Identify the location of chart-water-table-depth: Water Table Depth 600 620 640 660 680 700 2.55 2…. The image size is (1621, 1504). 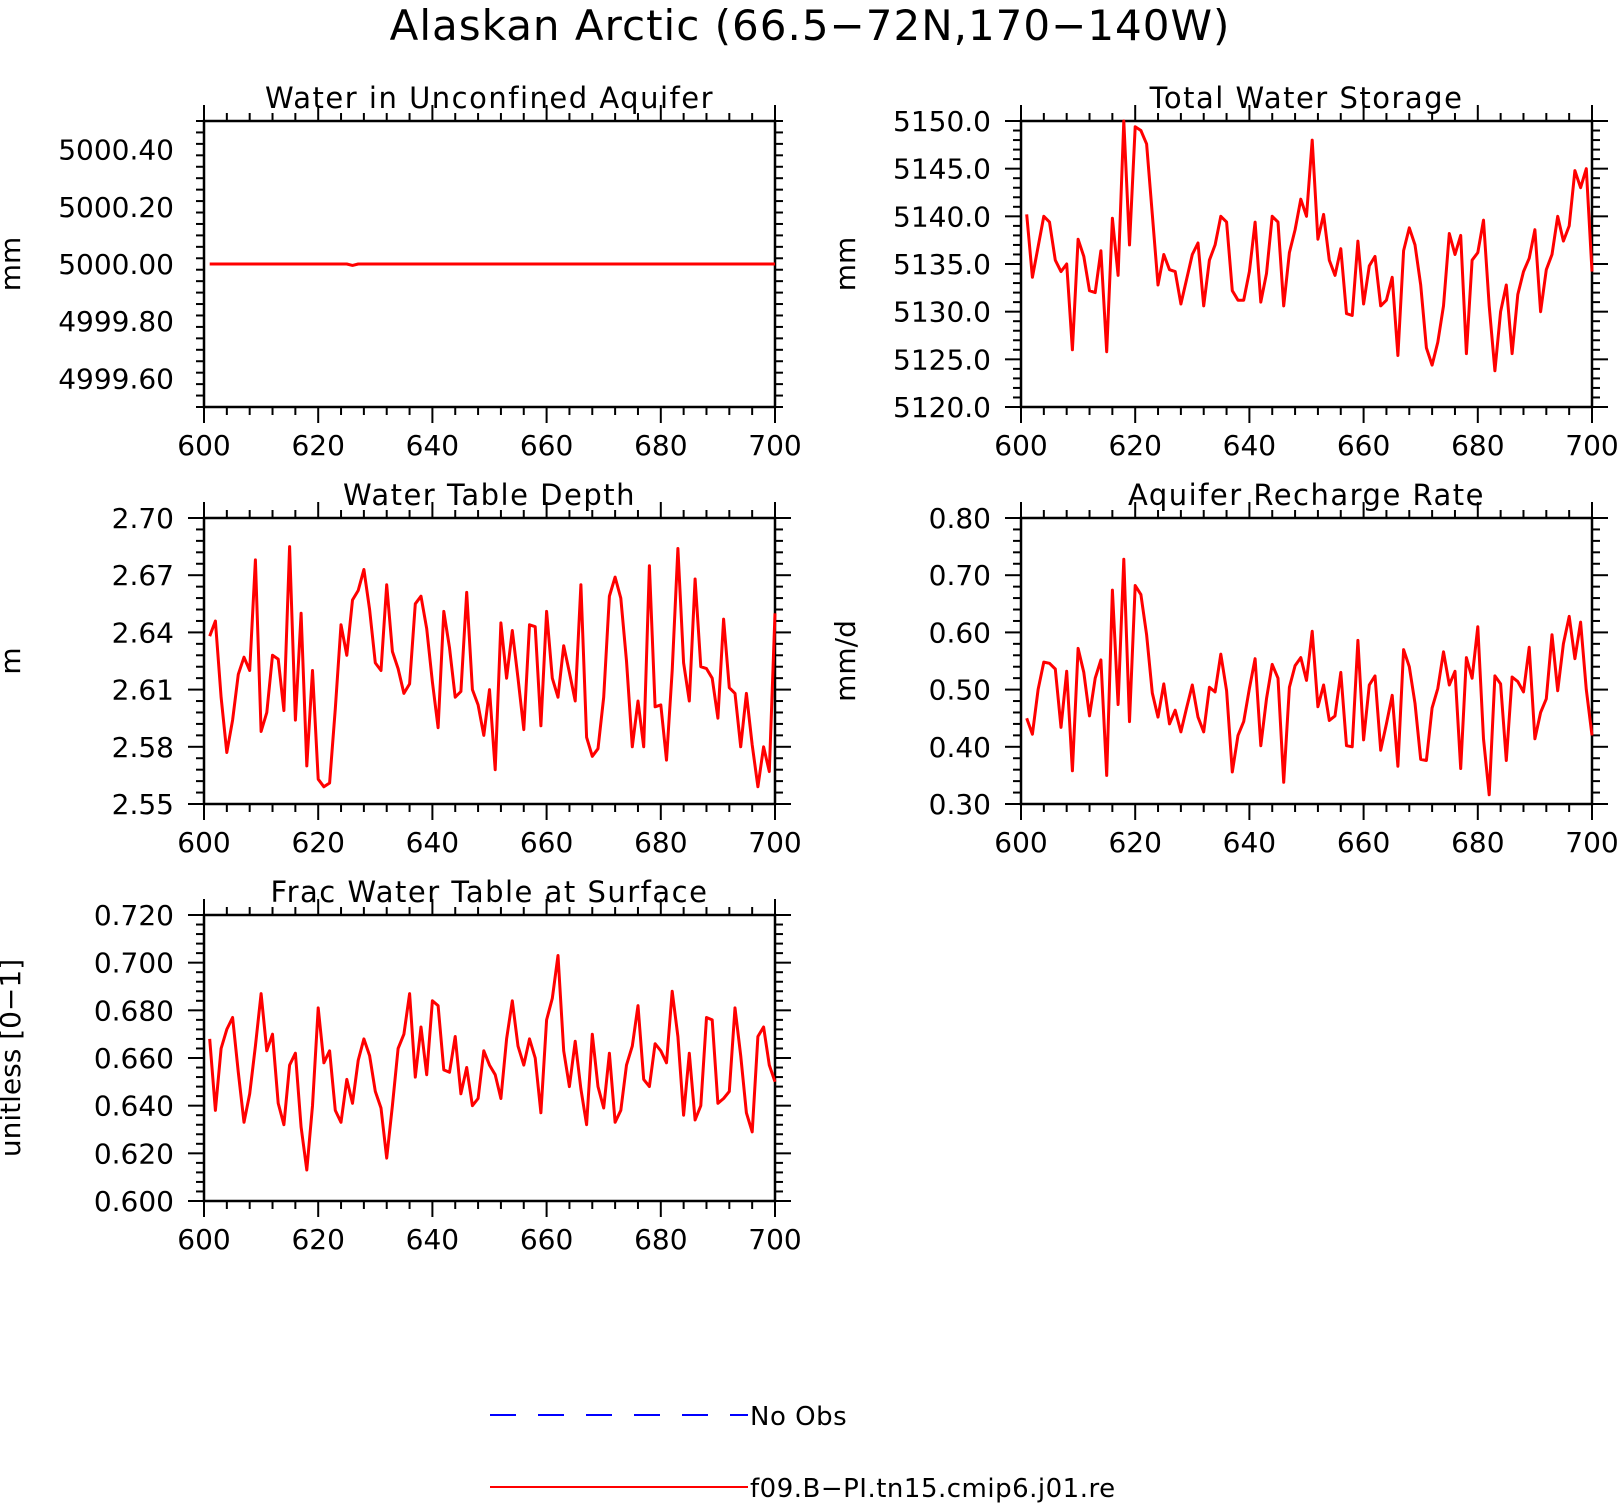
(401, 668).